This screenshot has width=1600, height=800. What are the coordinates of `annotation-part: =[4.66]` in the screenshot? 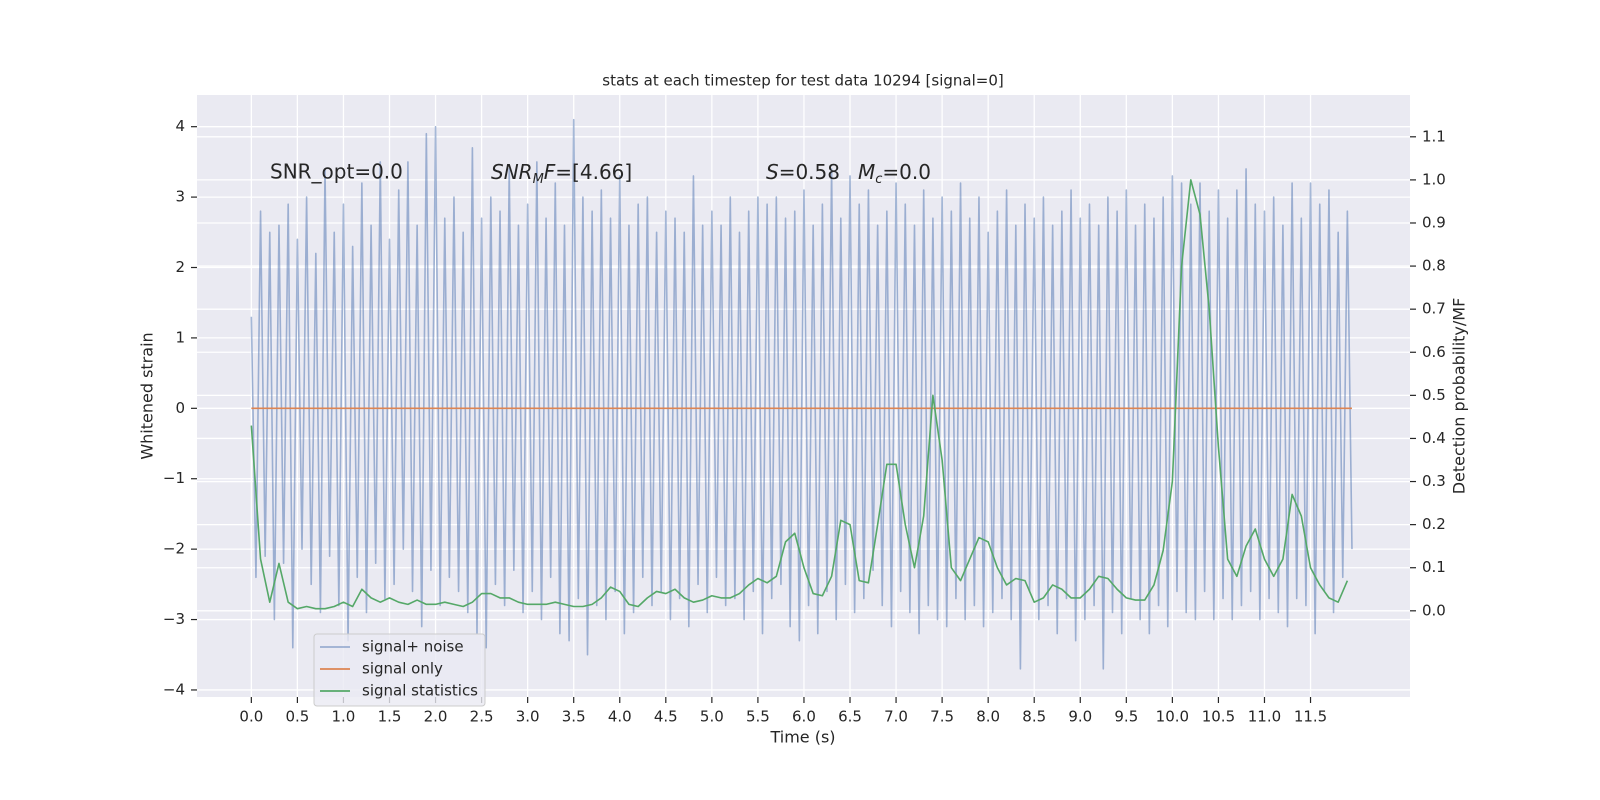 It's located at (593, 172).